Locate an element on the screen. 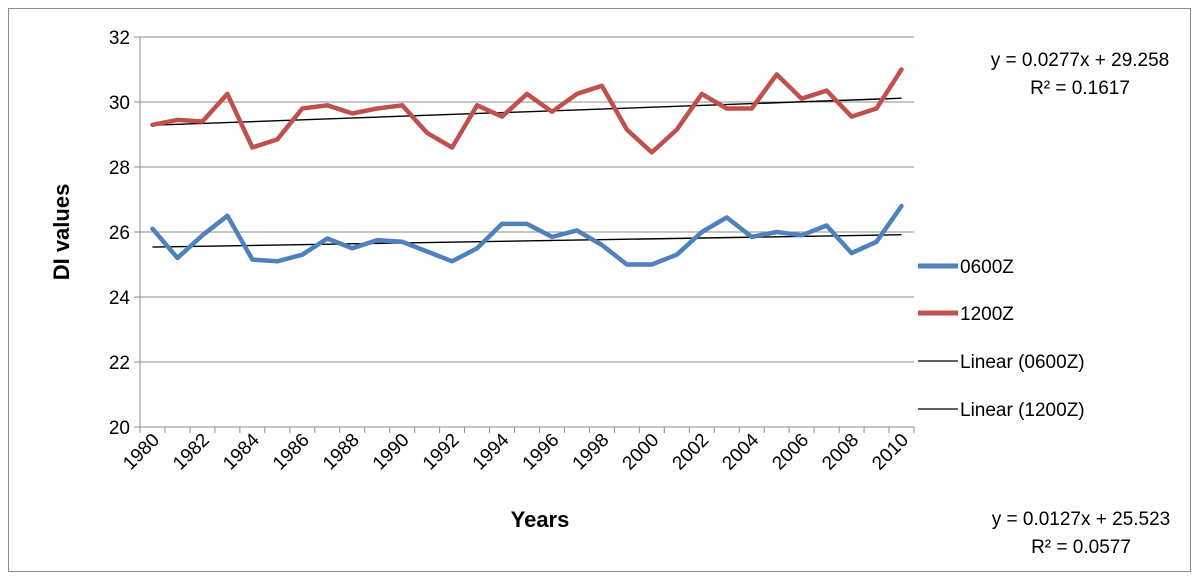  x-tick-label: 2008 is located at coordinates (840, 452).